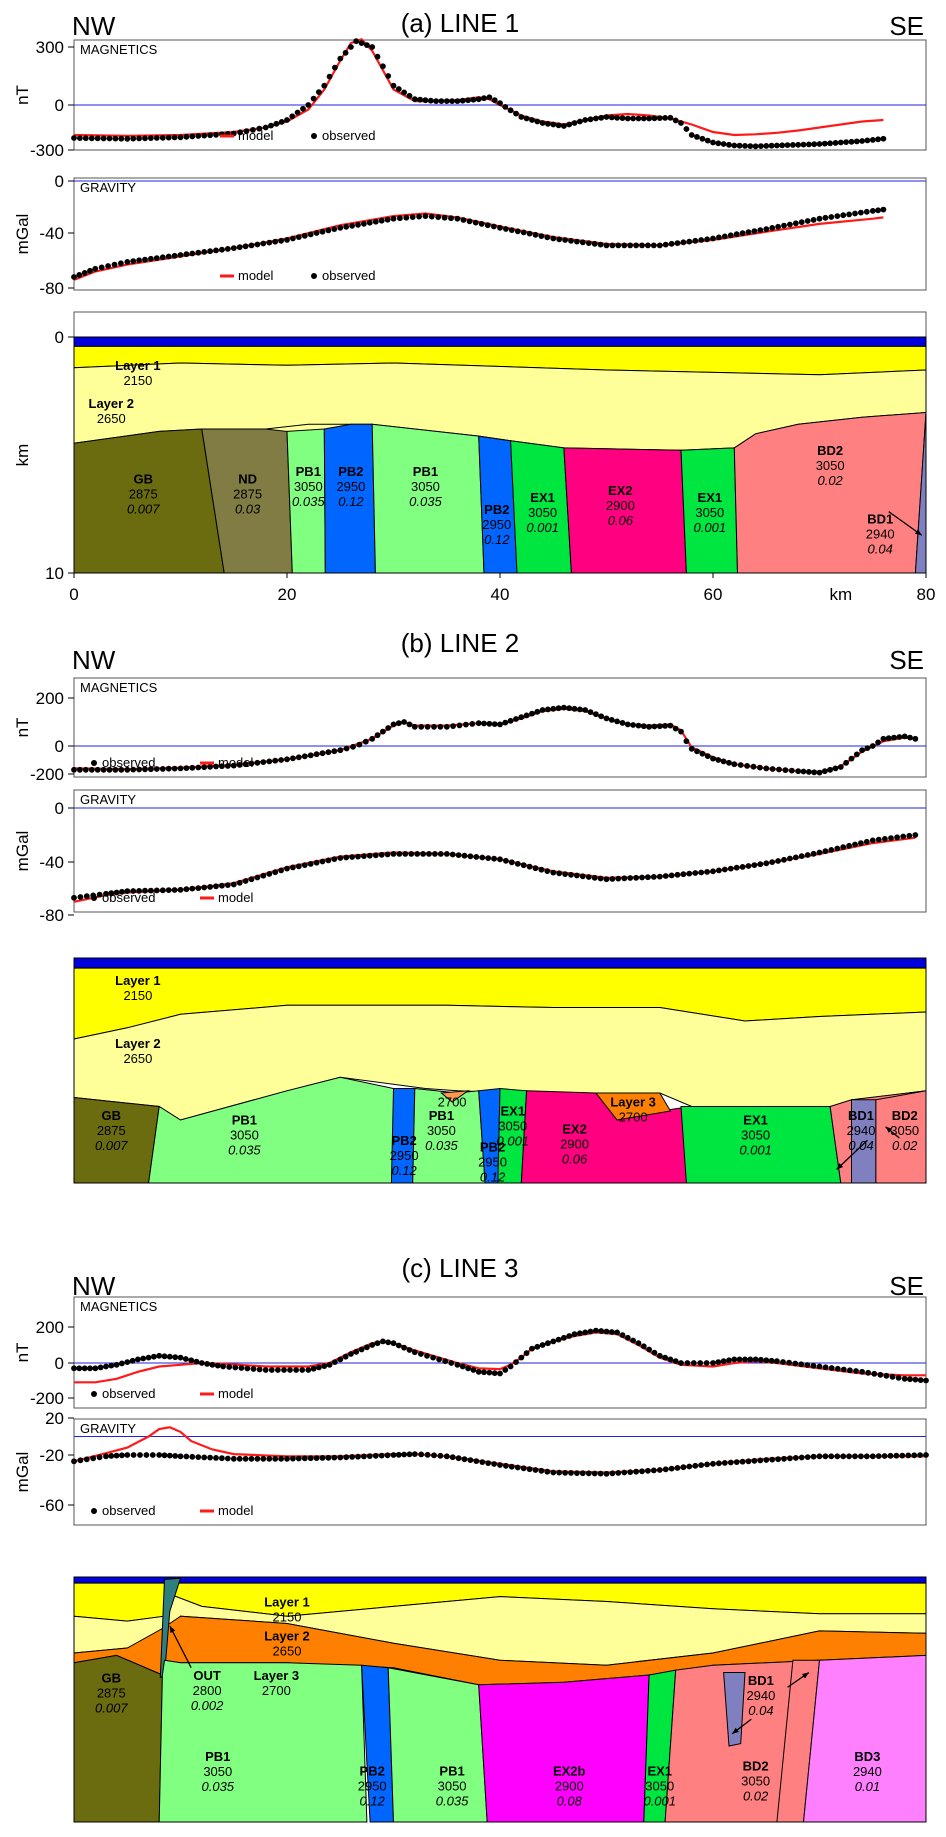 Image resolution: width=946 pixels, height=1837 pixels. Describe the element at coordinates (830, 465) in the screenshot. I see `body-density-label: 3050` at that location.